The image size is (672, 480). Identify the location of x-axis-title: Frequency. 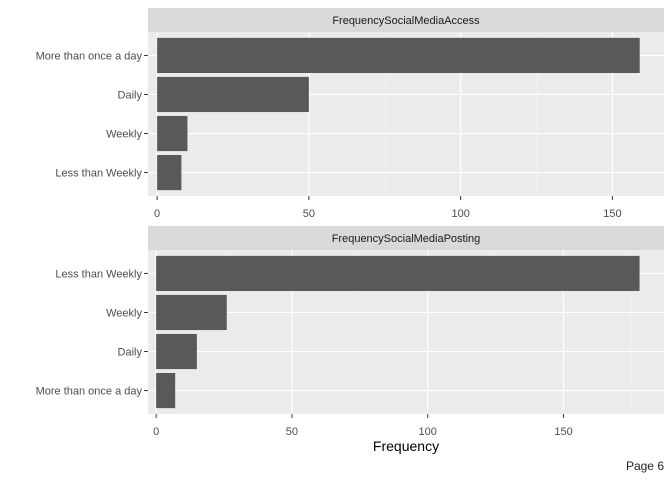
(406, 446).